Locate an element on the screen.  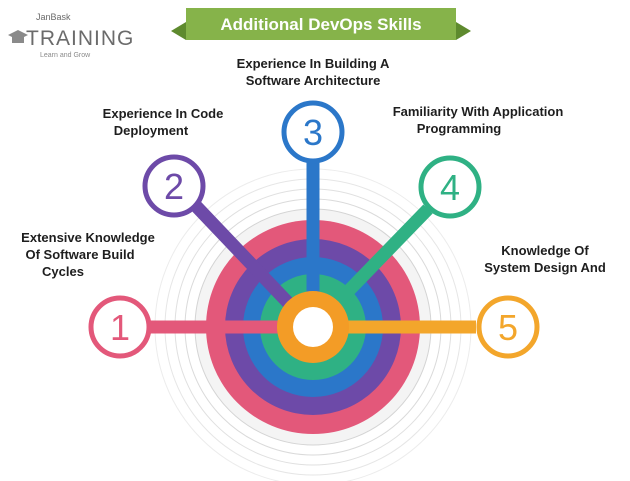
skill-4-line-2: Programming is located at coordinates (459, 128).